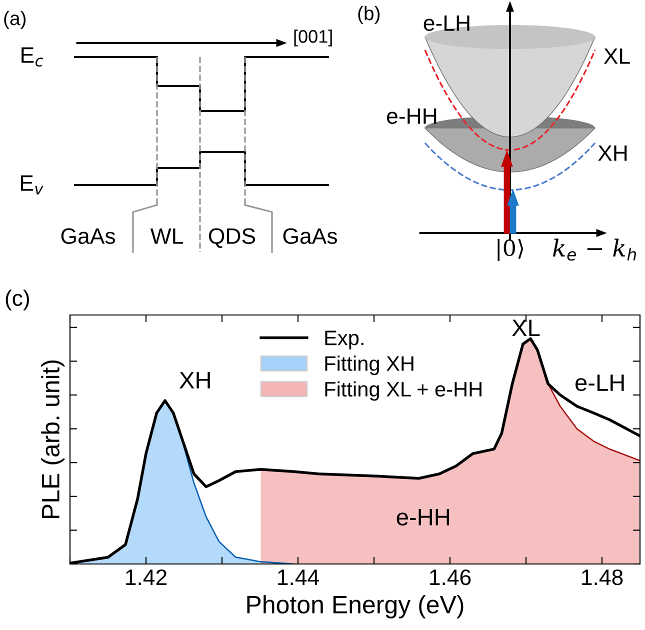 The height and width of the screenshot is (630, 645). I want to click on text: e-HH, so click(411, 116).